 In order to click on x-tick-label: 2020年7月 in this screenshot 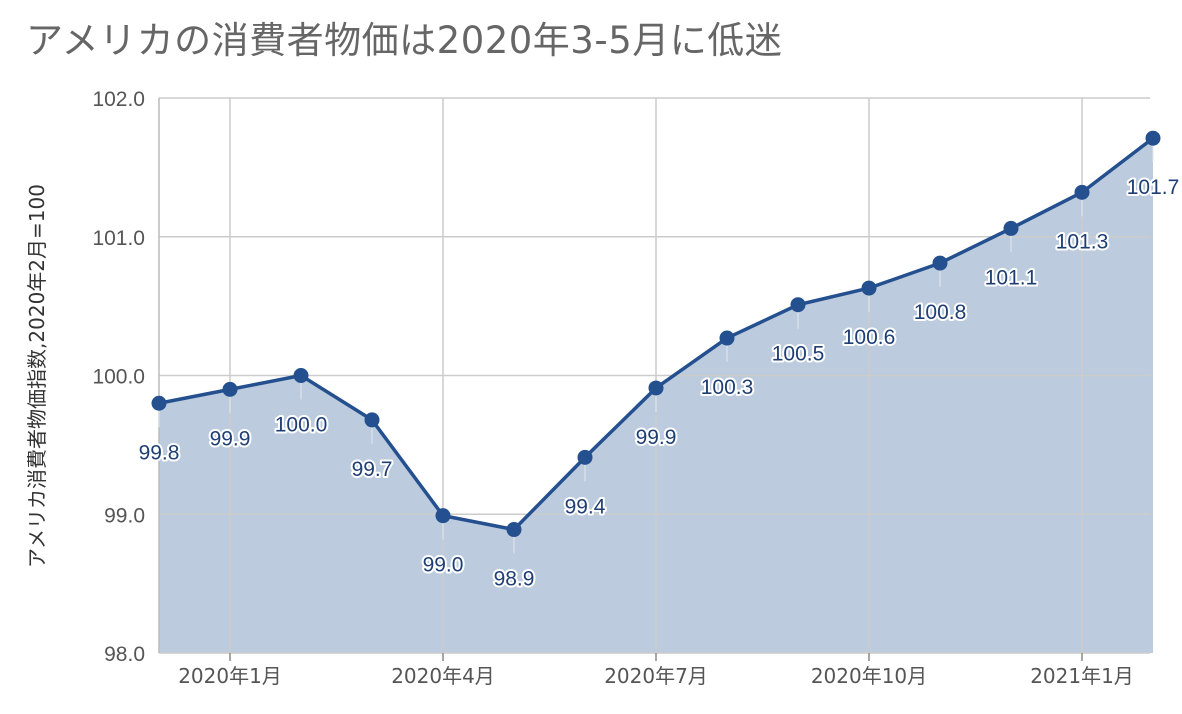, I will do `click(656, 676)`.